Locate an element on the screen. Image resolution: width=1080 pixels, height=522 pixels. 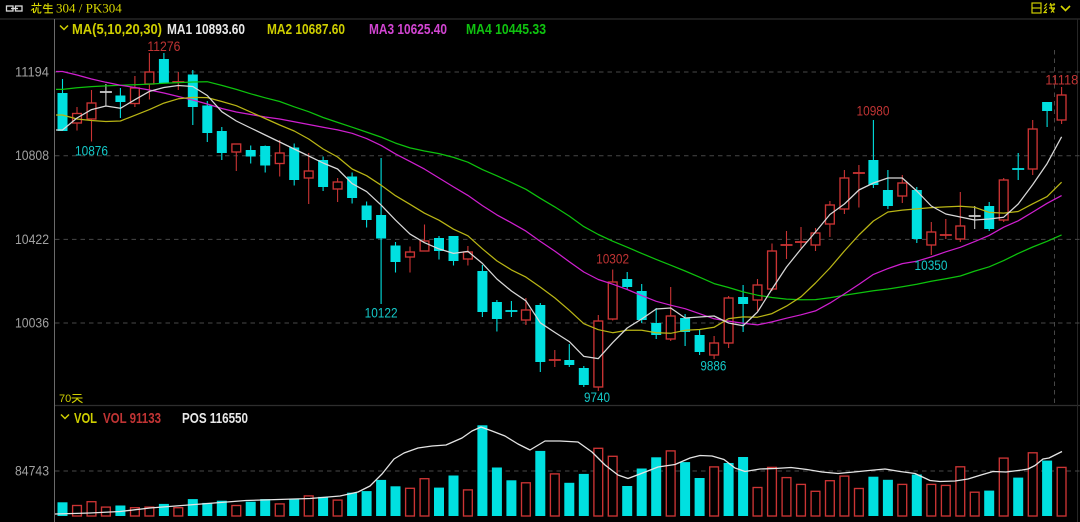
svg-text: MA2 10687.60 is located at coordinates (306, 29).